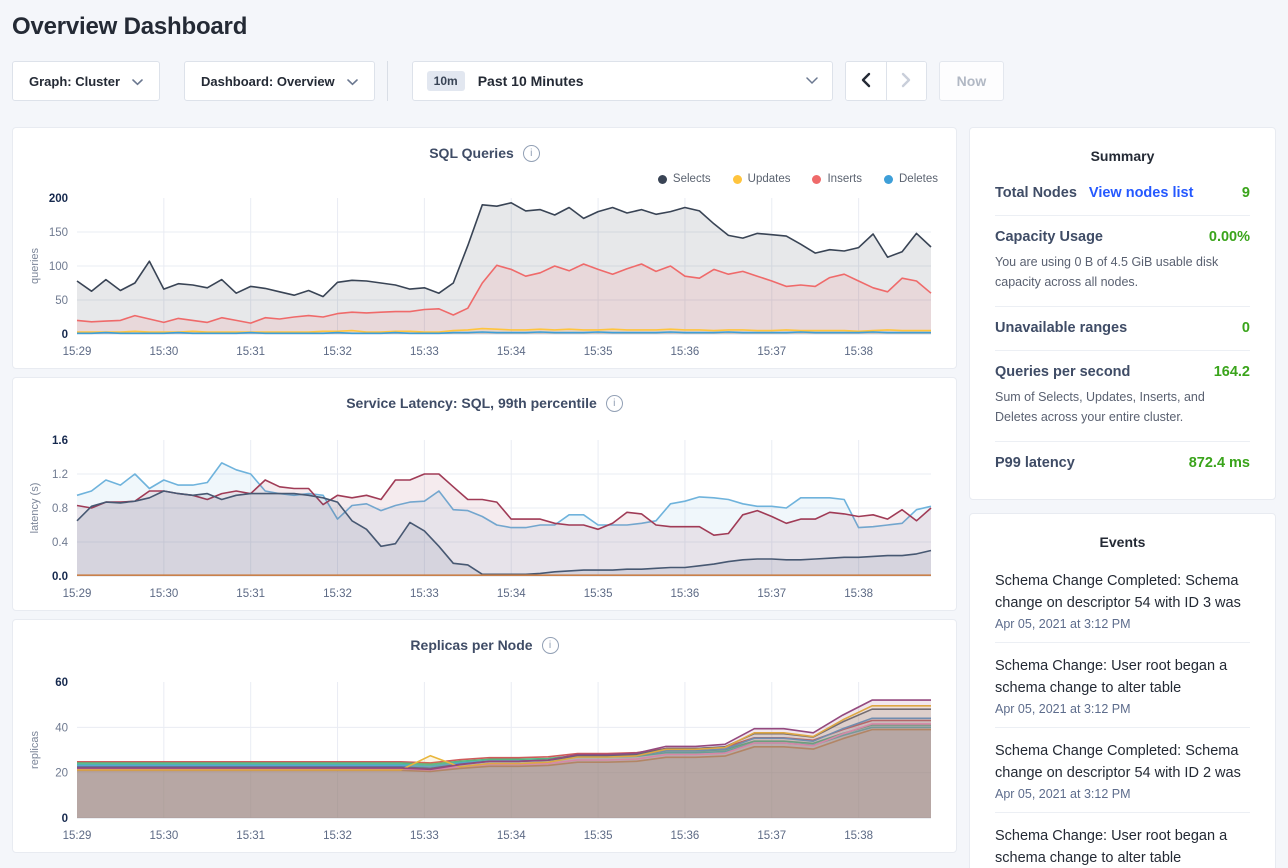 The height and width of the screenshot is (868, 1288). What do you see at coordinates (61, 301) in the screenshot?
I see `svg-text: 50` at bounding box center [61, 301].